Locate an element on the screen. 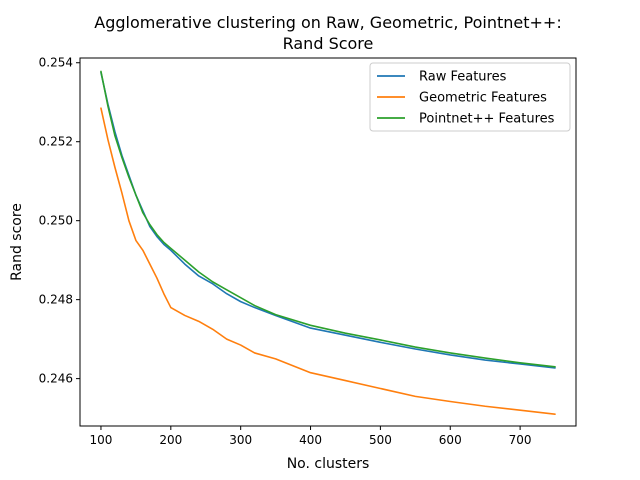 The image size is (640, 480). legend-box is located at coordinates (470, 97).